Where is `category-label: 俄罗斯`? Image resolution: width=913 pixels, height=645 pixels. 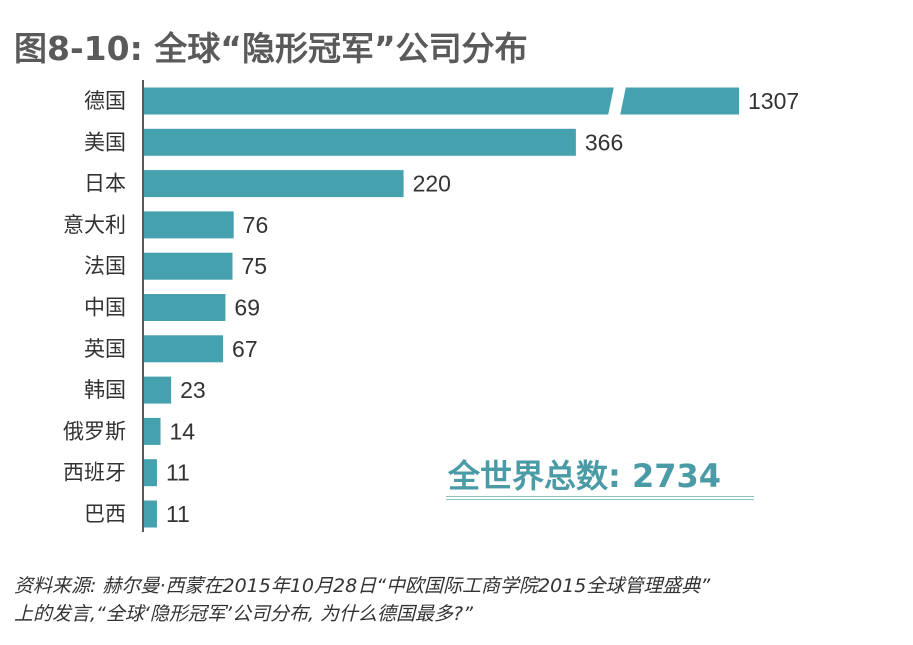 category-label: 俄罗斯 is located at coordinates (94, 431).